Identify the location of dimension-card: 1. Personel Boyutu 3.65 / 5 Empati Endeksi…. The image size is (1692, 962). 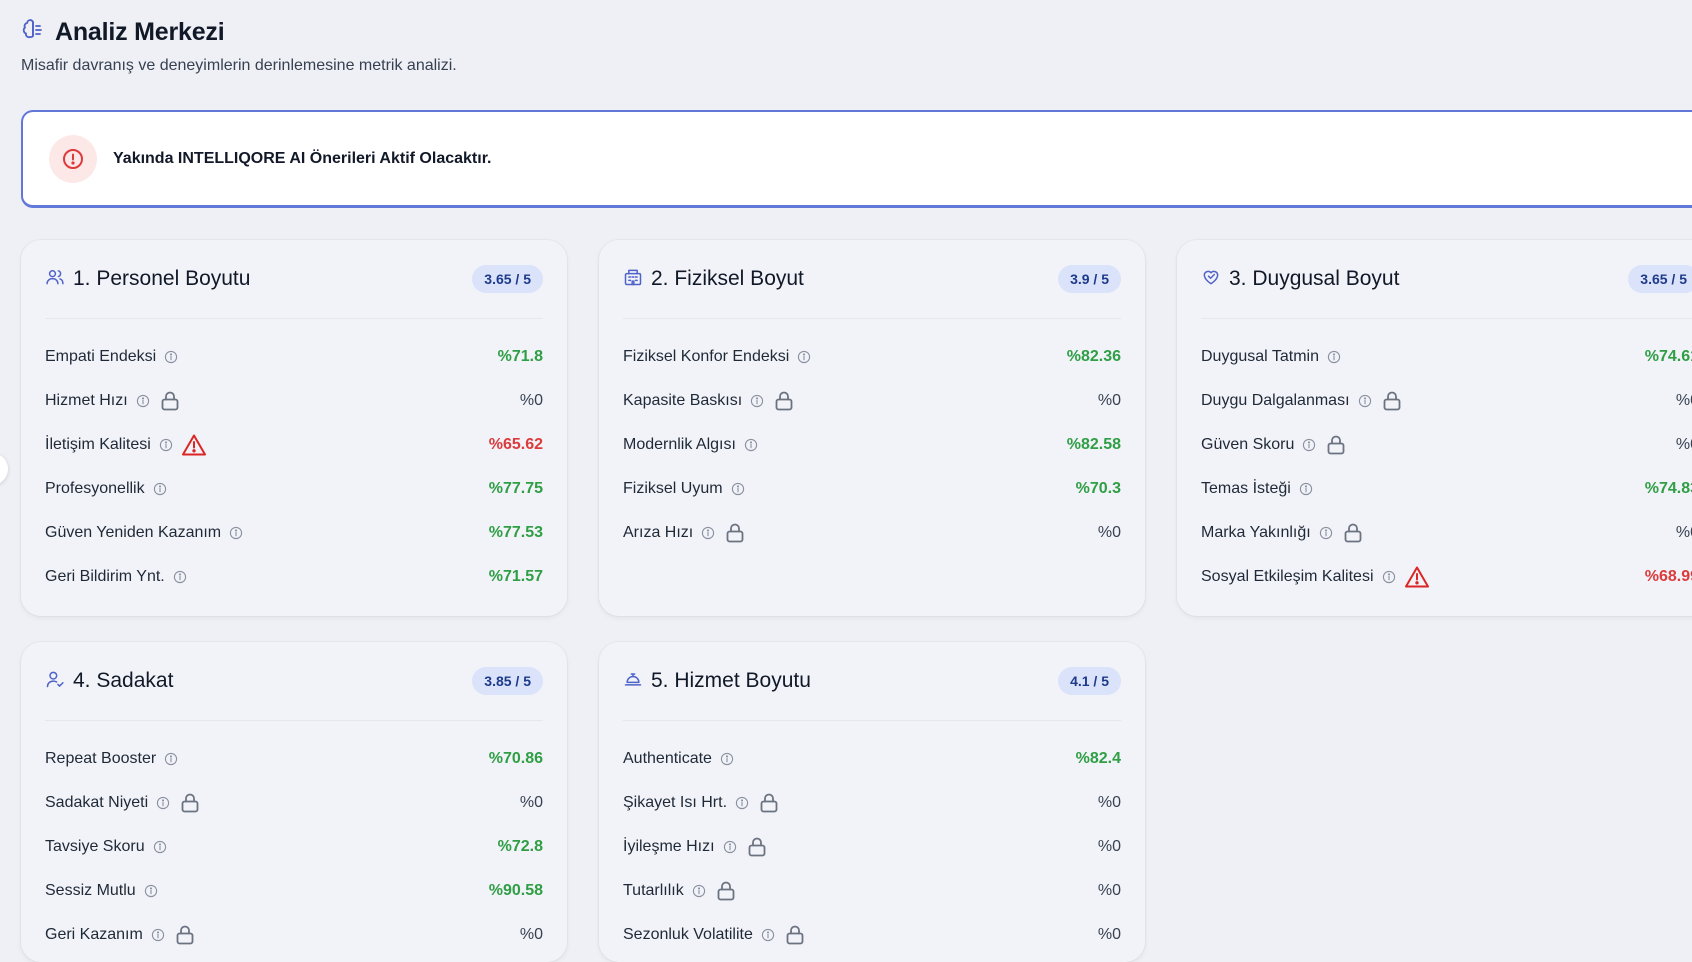
(294, 428).